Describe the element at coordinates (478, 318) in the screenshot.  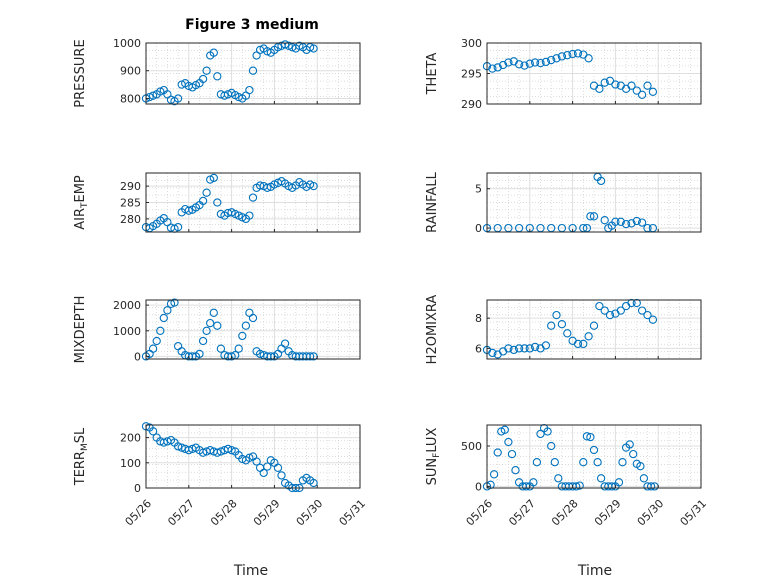
I see `y-tick-label: 8` at that location.